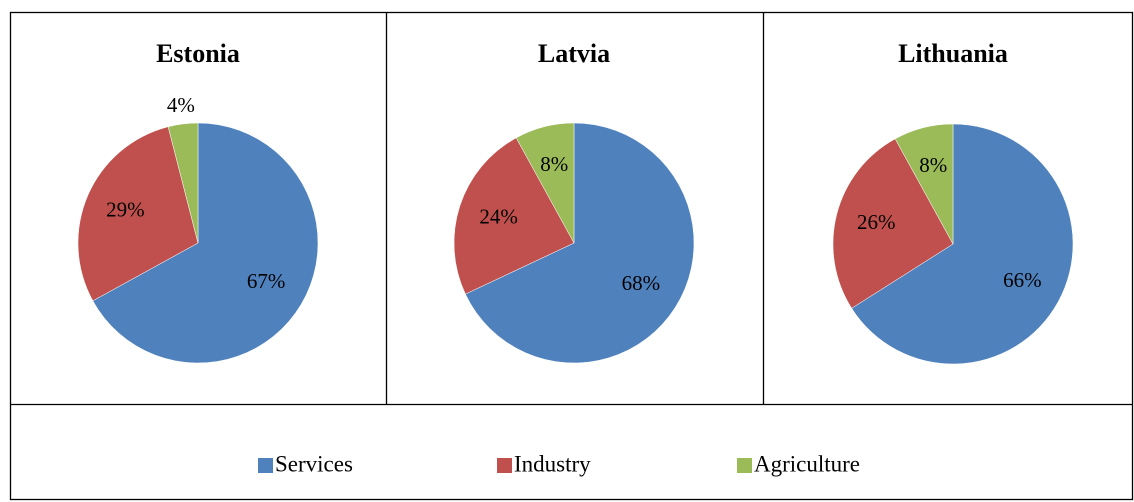  I want to click on legend-label: Agriculture, so click(807, 463).